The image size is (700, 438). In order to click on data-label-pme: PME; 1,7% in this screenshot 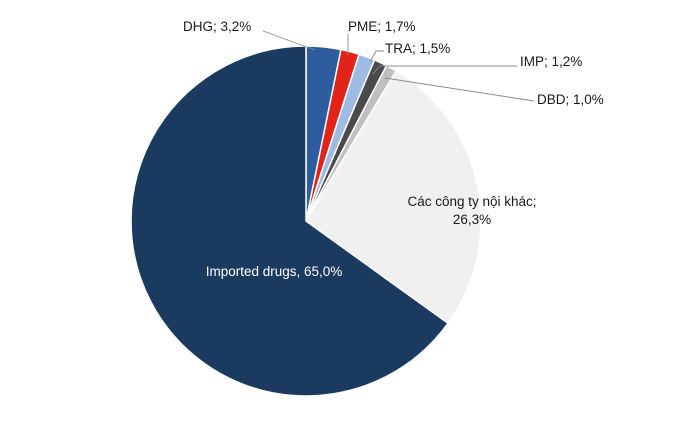, I will do `click(382, 26)`.